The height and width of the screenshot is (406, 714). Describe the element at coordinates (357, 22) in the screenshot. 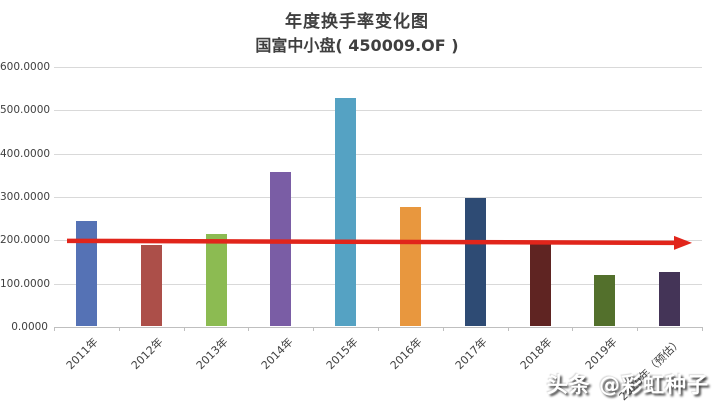

I see `chart-title: 年度换手率变化图` at that location.